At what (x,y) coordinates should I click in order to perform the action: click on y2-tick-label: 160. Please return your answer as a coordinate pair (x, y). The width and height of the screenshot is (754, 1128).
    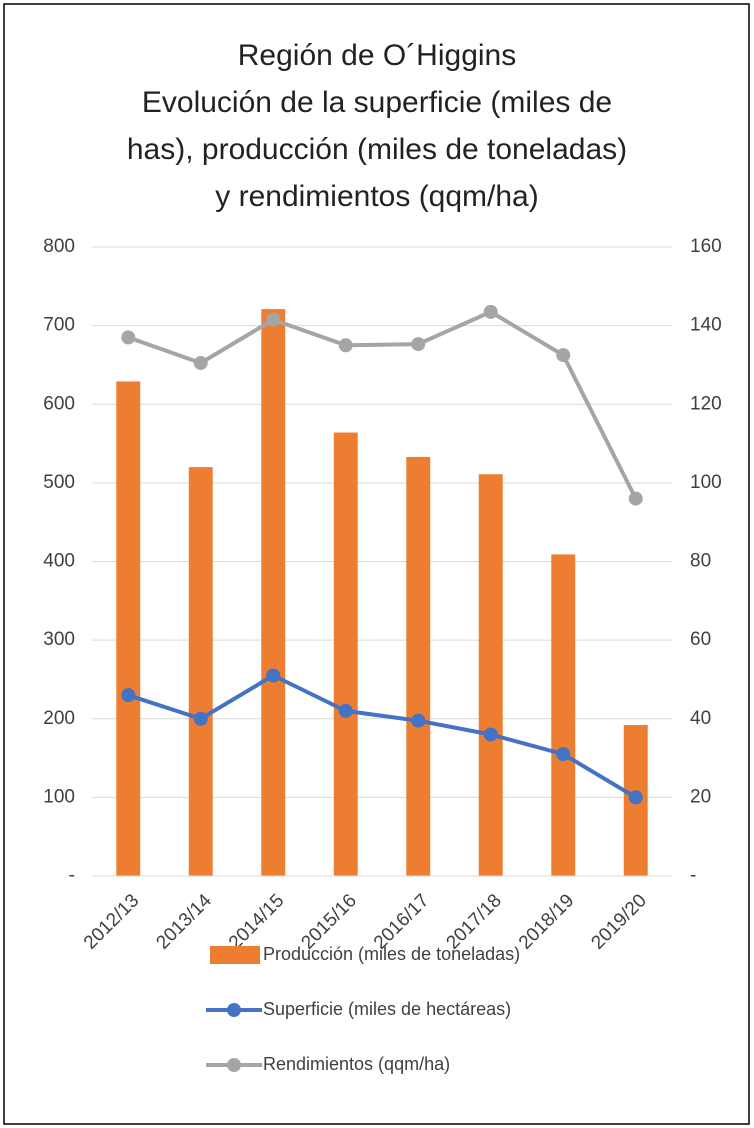
    Looking at the image, I should click on (706, 246).